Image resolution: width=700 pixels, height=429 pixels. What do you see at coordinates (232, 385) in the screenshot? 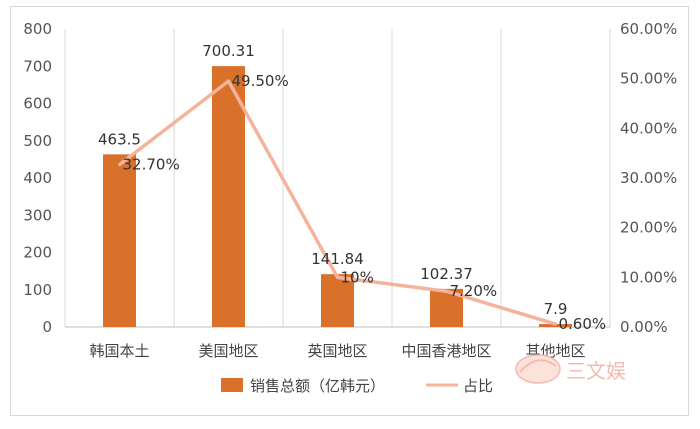
I see `legend-bar-swatch` at bounding box center [232, 385].